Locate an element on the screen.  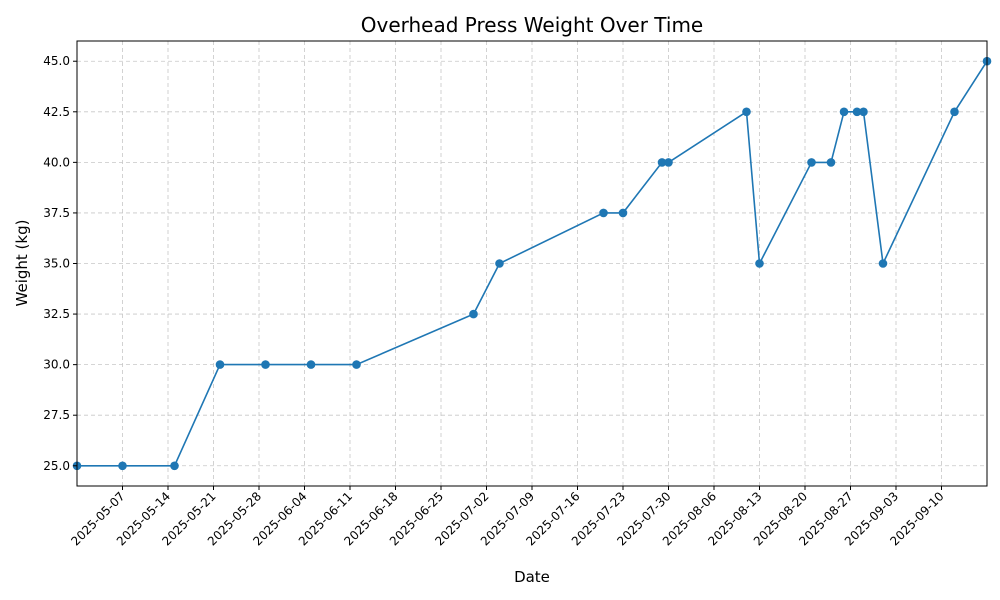
y-tick-label: 30.0 is located at coordinates (56, 365).